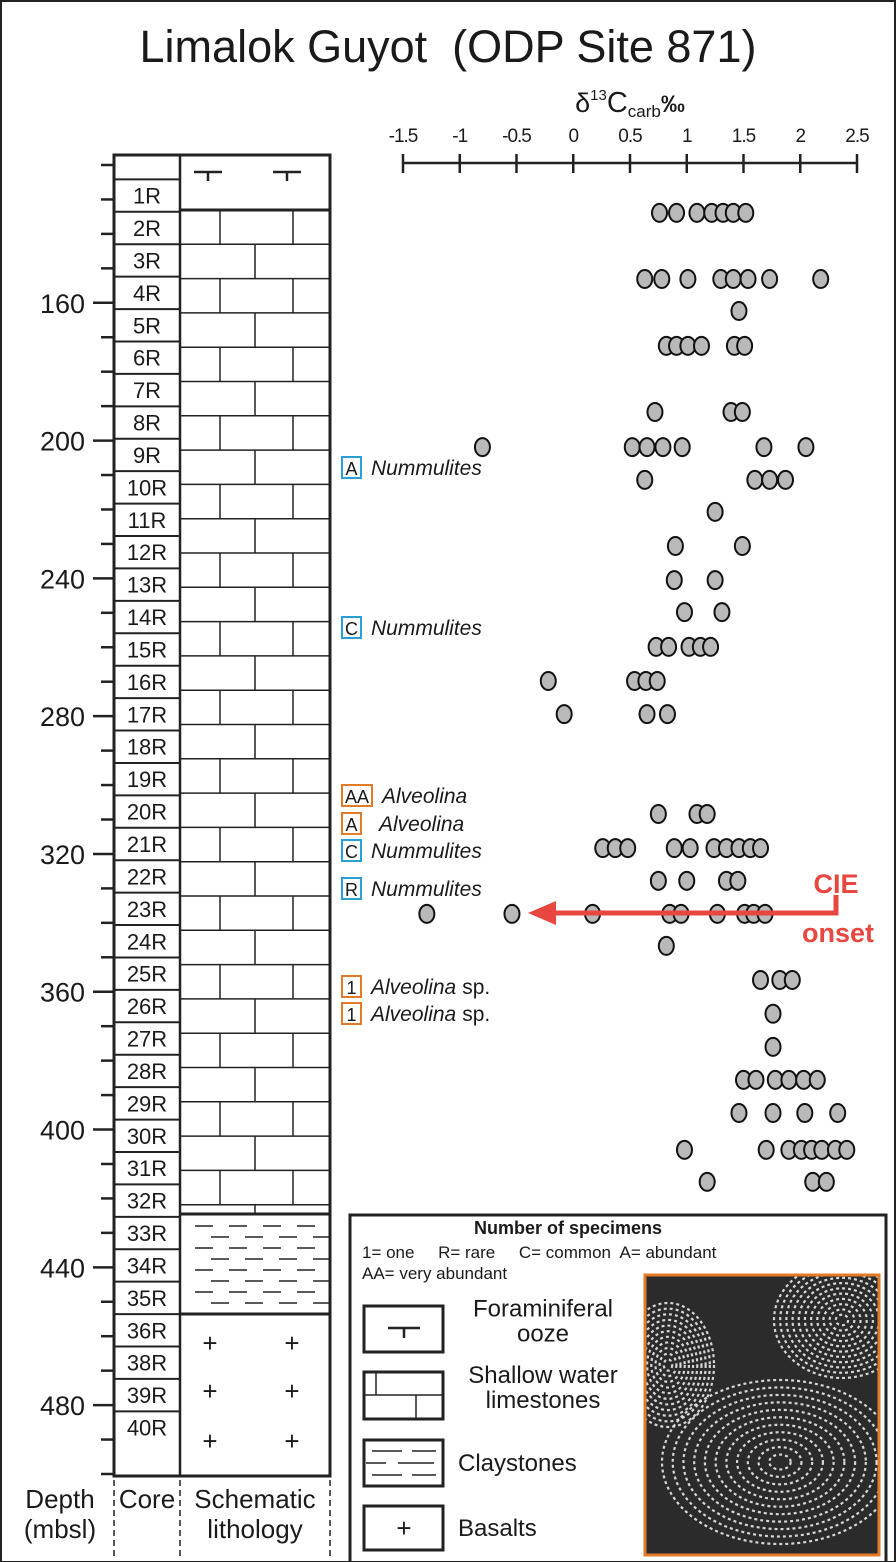  Describe the element at coordinates (476, 1014) in the screenshot. I see `taxon-suffix: sp.` at that location.